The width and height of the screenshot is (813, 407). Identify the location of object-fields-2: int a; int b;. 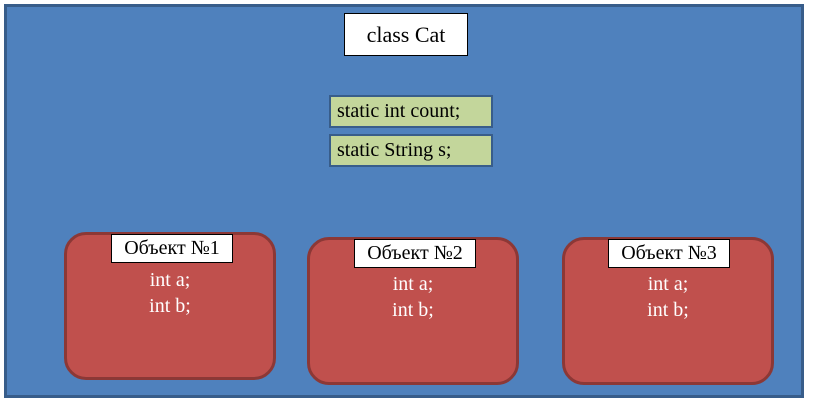
(413, 297).